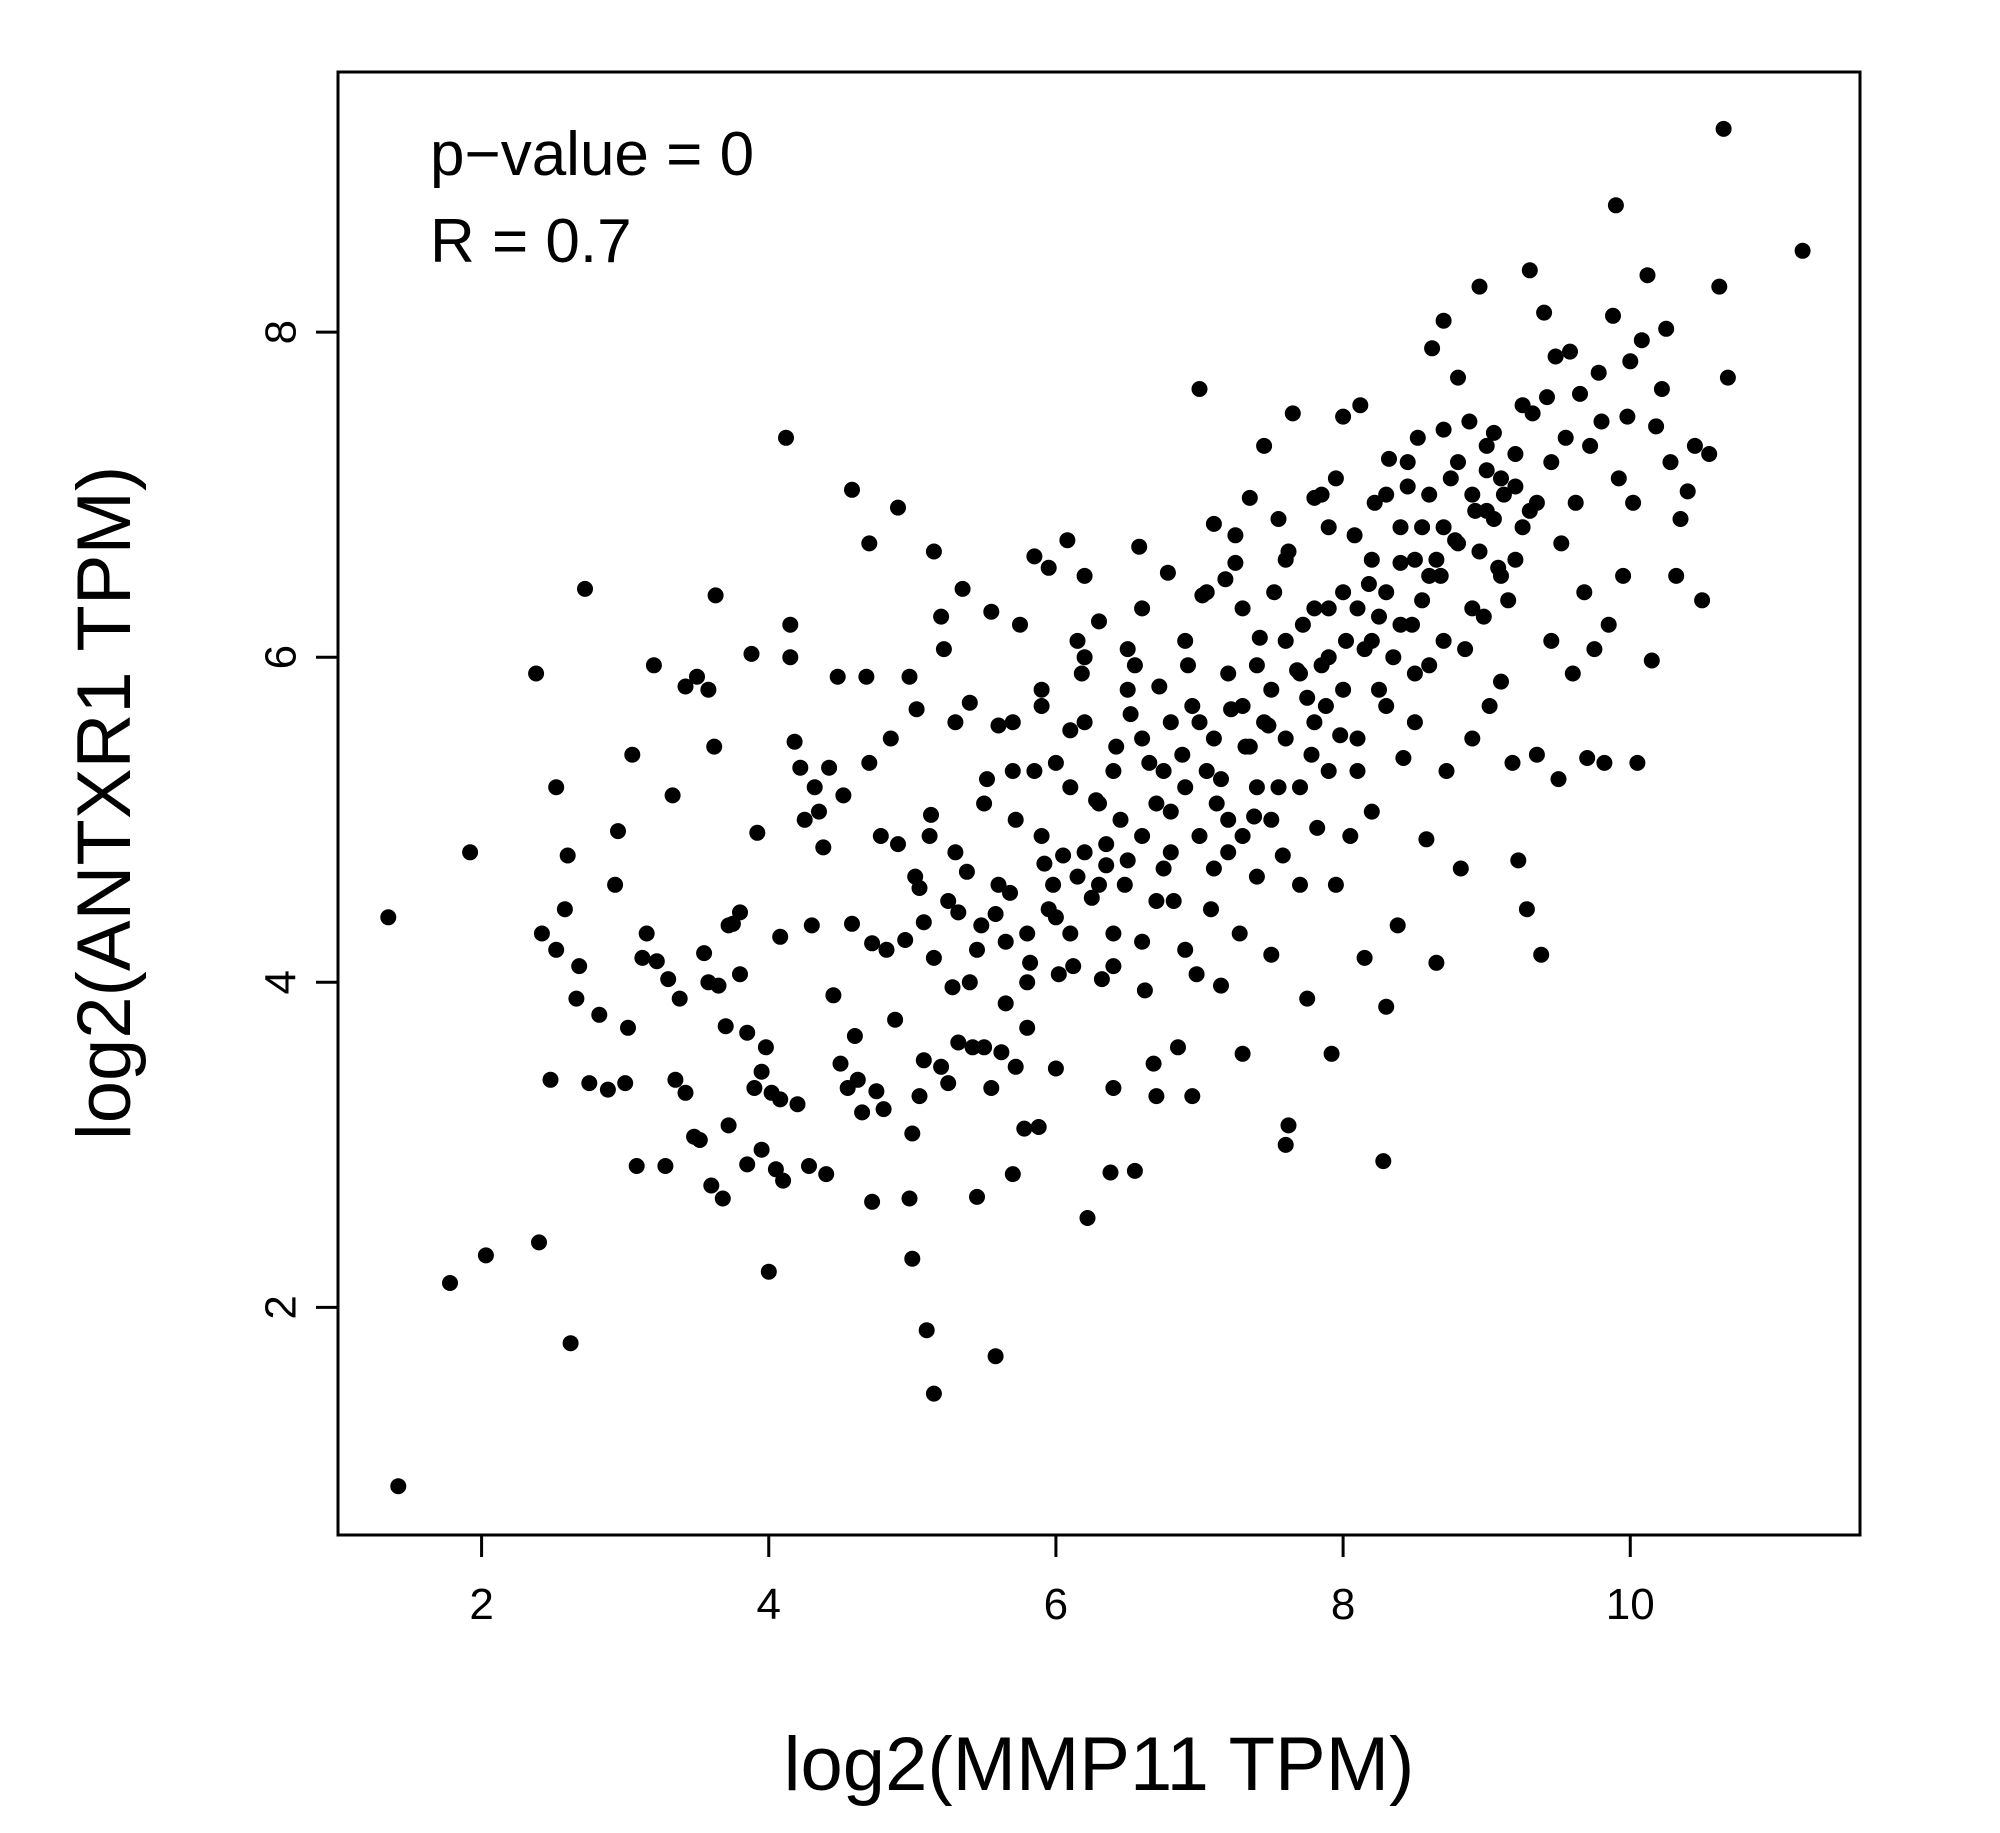 This screenshot has height=1833, width=2000. I want to click on x-tick-label: 10, so click(1630, 1604).